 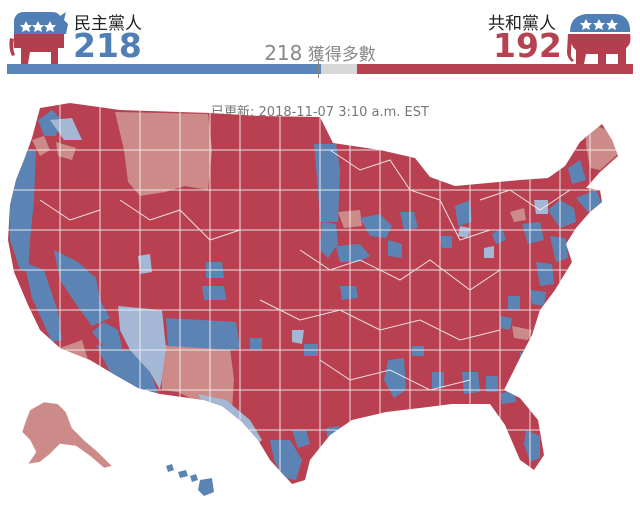 I want to click on rep-progress-fill, so click(x=494, y=69).